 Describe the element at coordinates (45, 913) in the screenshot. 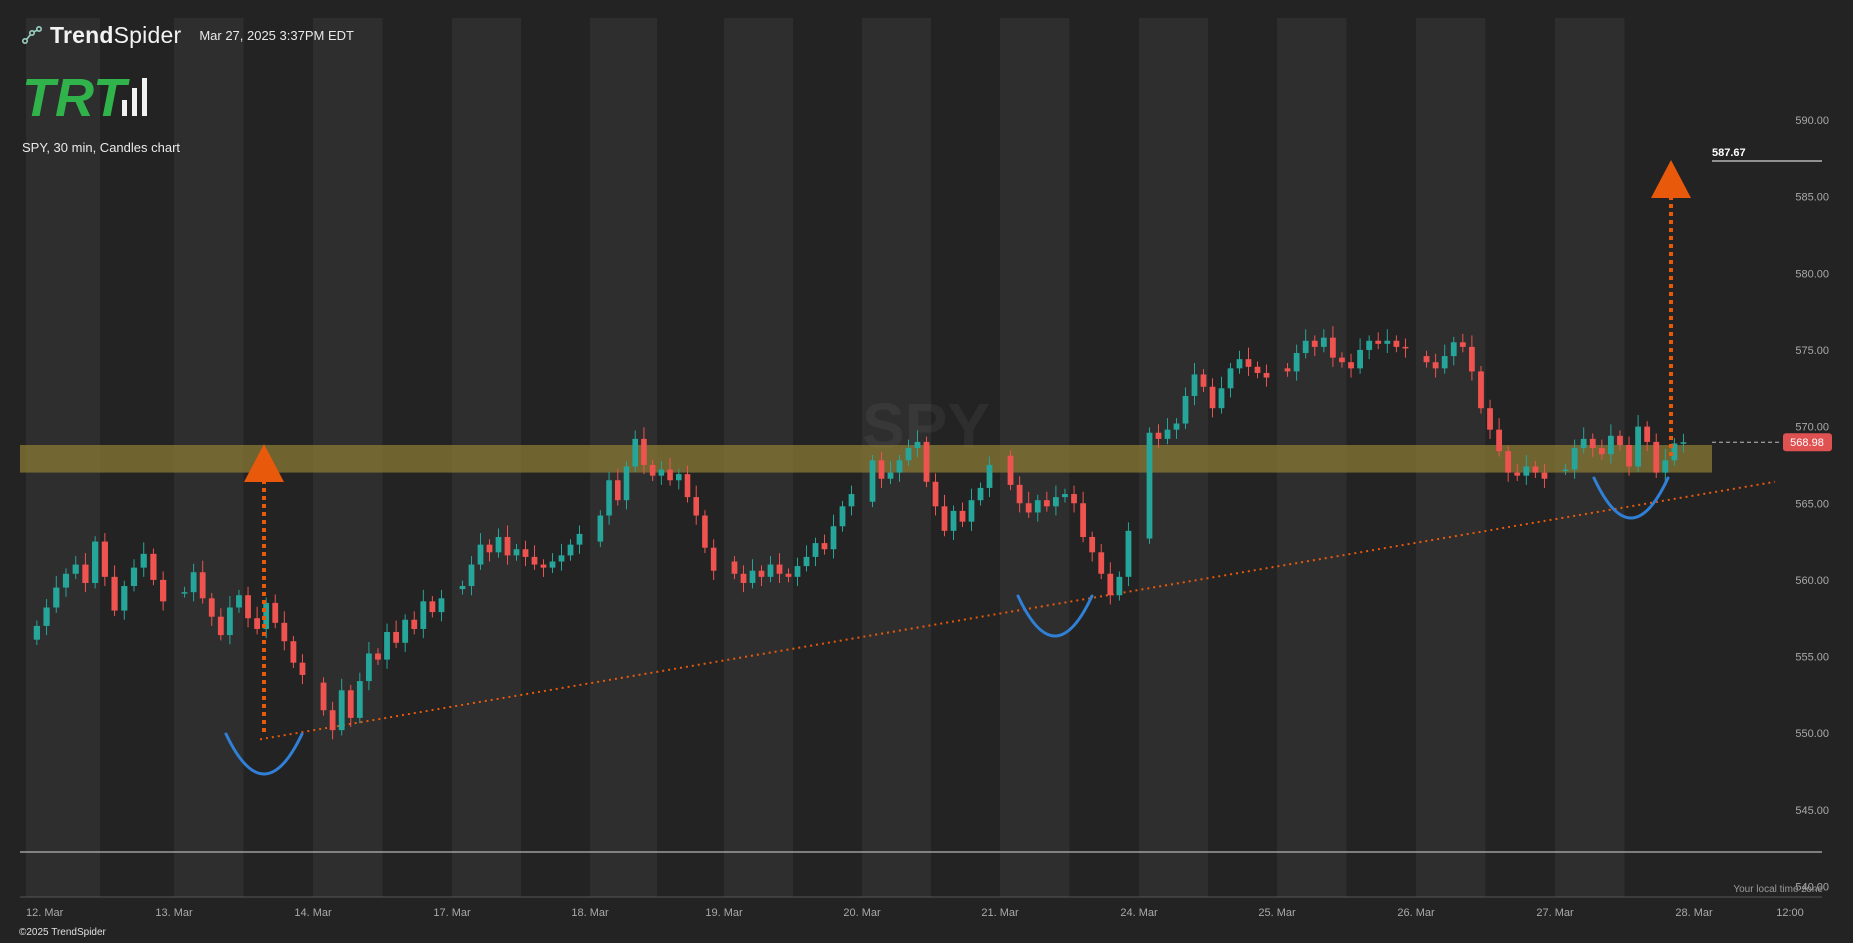

I see `x-tick-label: 12. Mar` at that location.